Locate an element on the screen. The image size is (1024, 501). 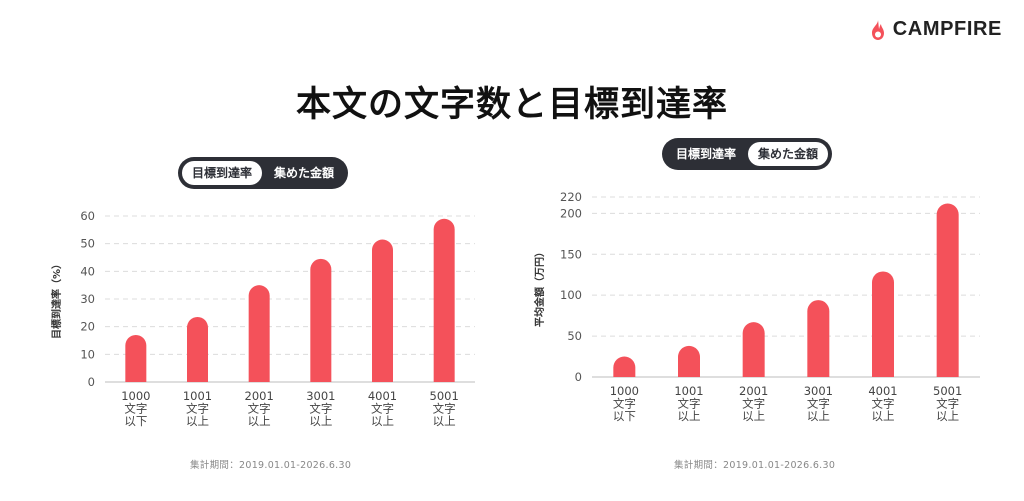
flame-icon is located at coordinates (877, 29).